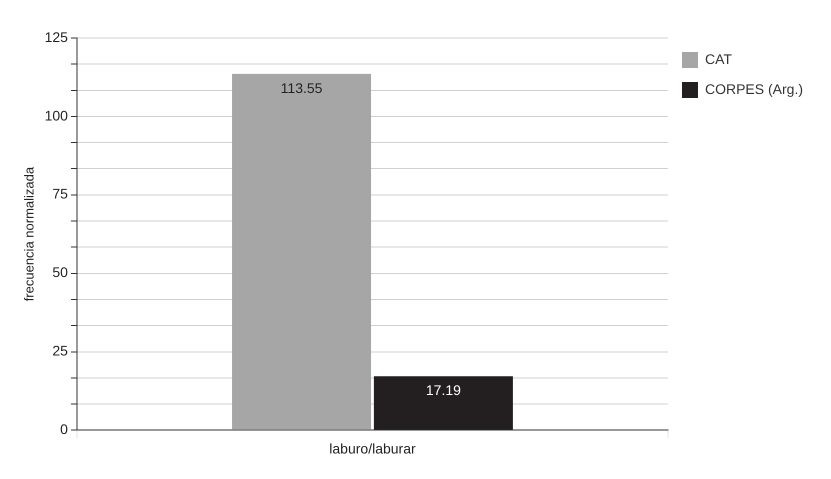  I want to click on y-tick-label: 125, so click(56, 36).